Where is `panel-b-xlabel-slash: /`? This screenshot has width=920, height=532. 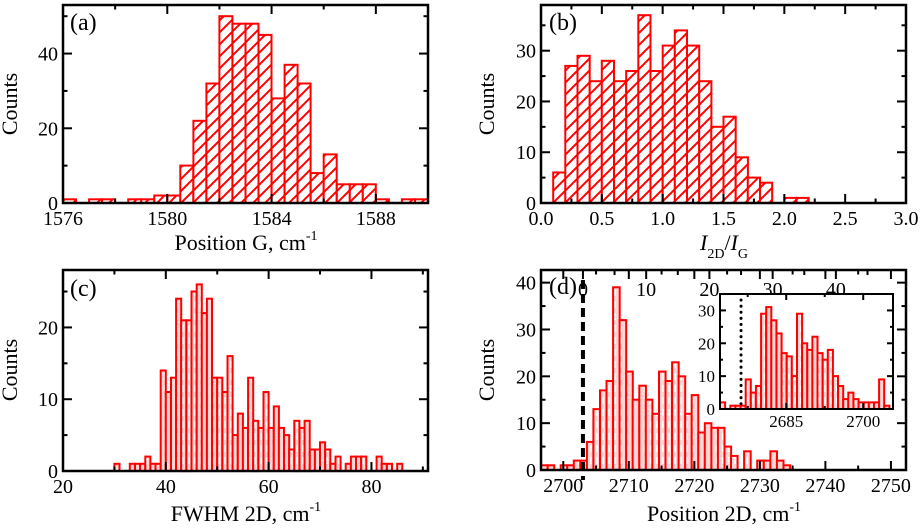
panel-b-xlabel-slash: / is located at coordinates (727, 242).